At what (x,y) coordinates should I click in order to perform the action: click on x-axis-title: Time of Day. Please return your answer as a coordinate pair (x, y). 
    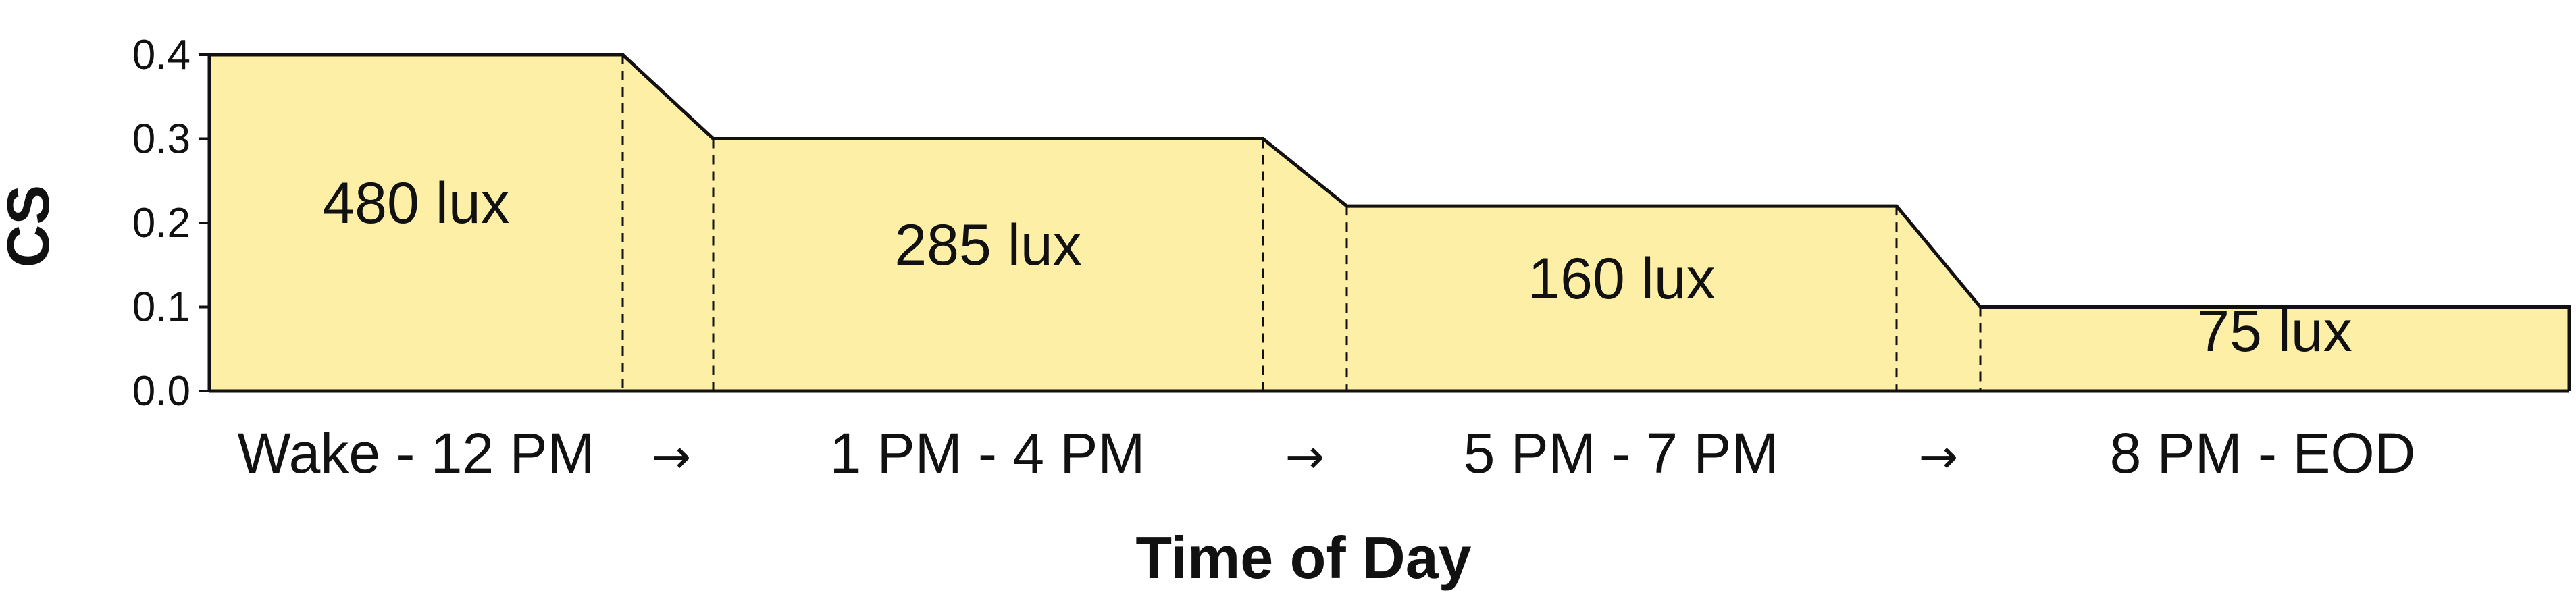
    Looking at the image, I should click on (1303, 557).